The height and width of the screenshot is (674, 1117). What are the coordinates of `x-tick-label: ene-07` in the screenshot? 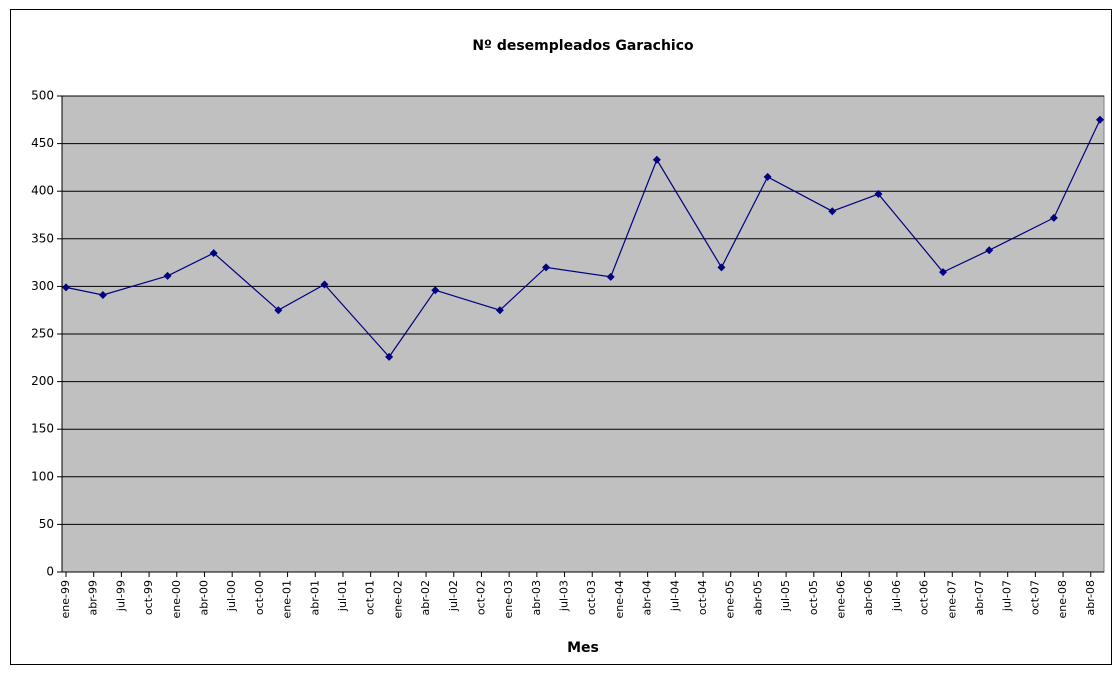 It's located at (951, 599).